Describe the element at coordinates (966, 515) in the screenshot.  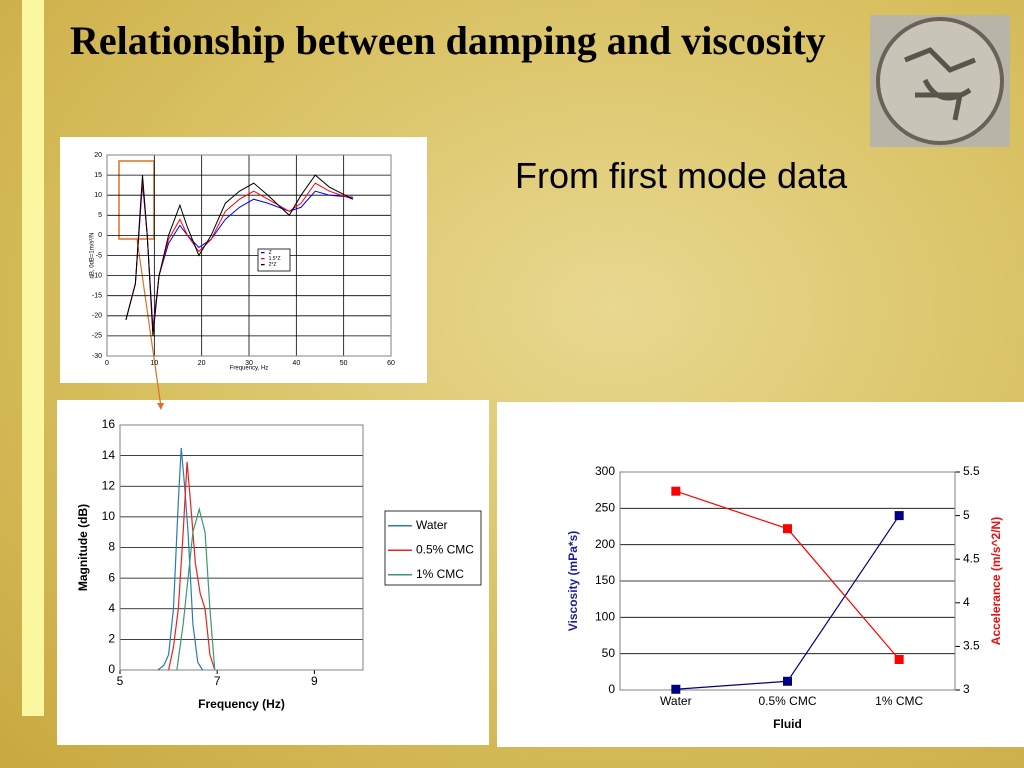
I see `y2-tick-label: 5` at that location.